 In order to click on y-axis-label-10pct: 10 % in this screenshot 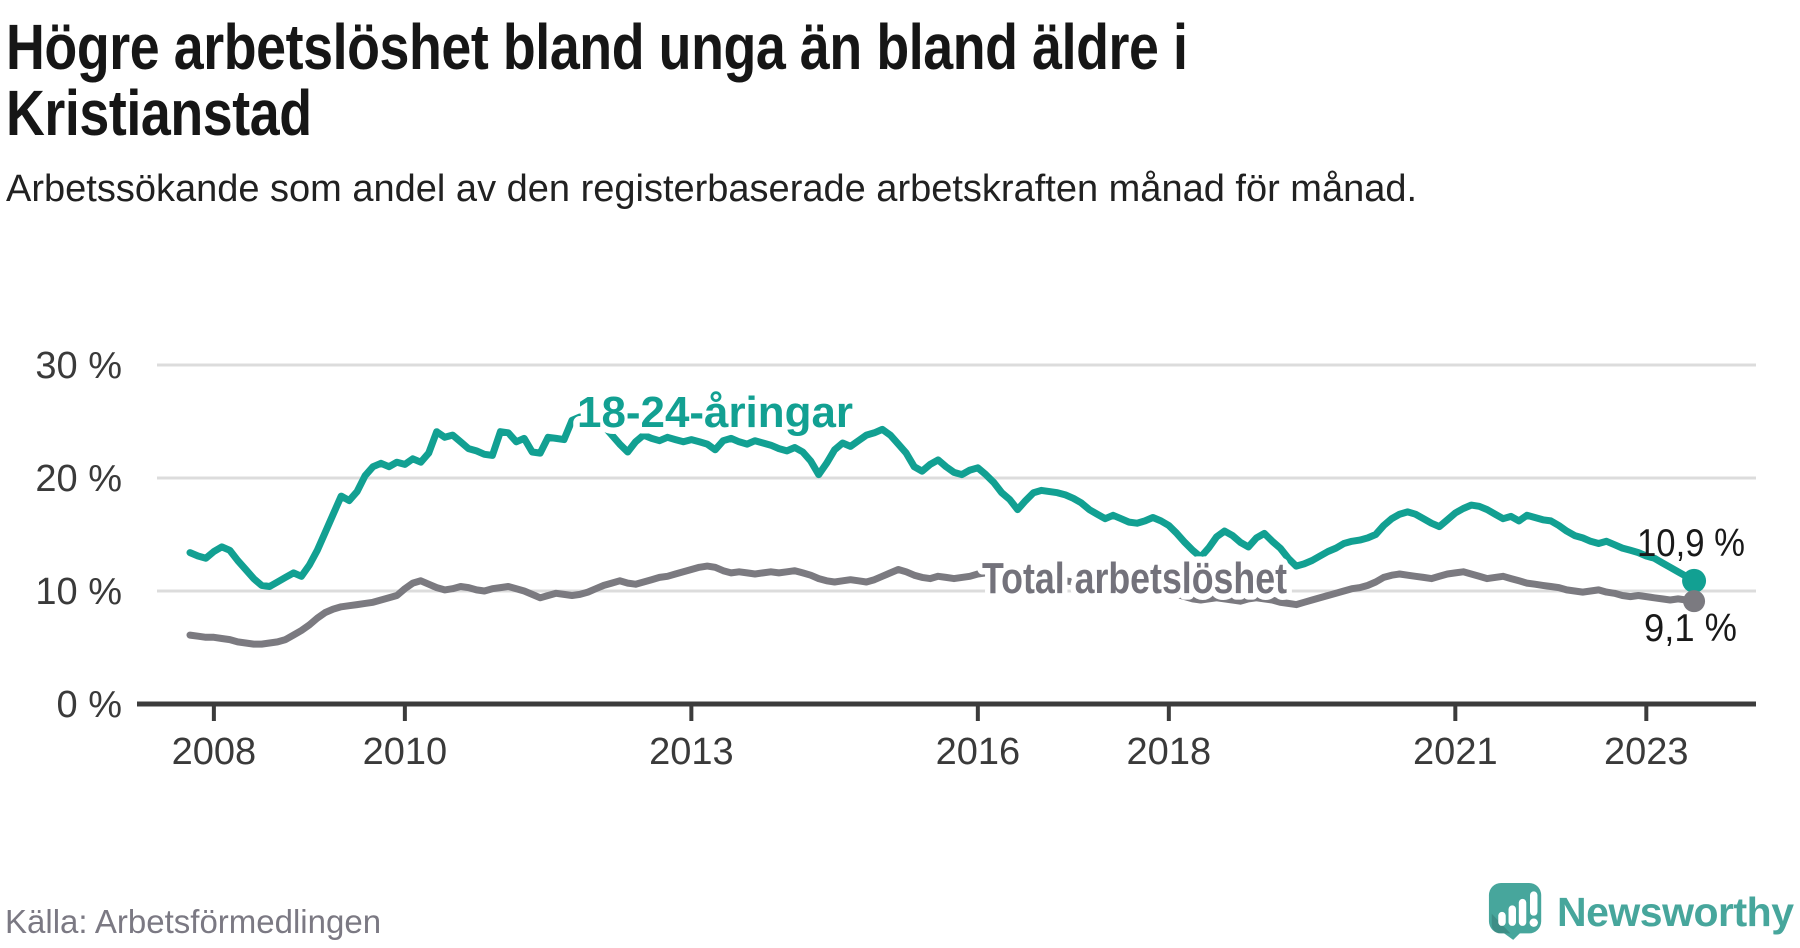, I will do `click(78, 592)`.